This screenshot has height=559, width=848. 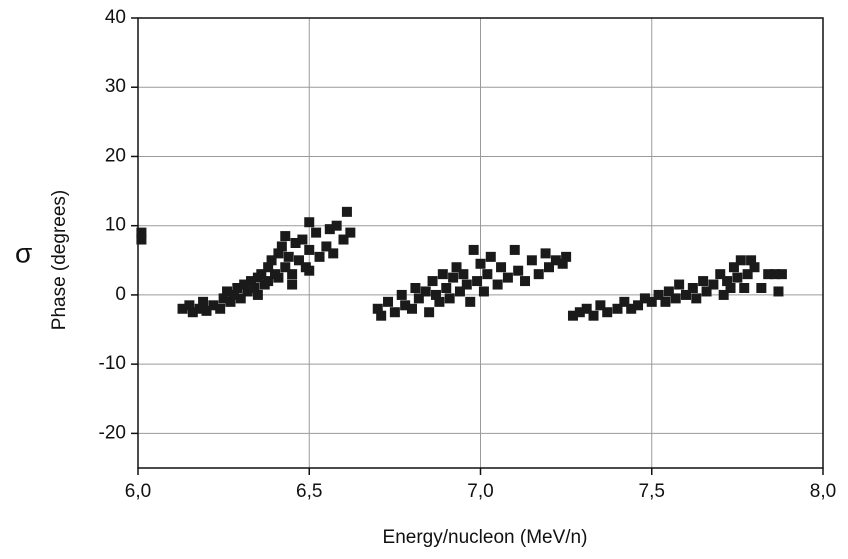 I want to click on y-axis-label: Phase (degrees), so click(x=59, y=260).